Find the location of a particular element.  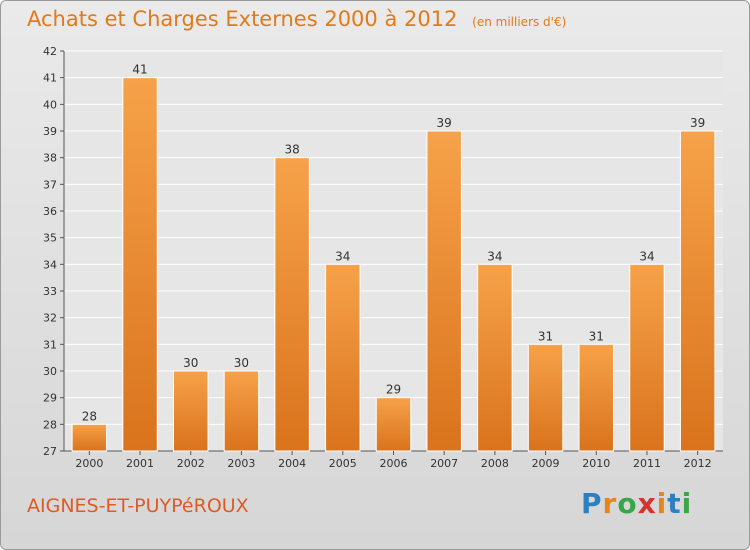

data-label: 28 is located at coordinates (89, 416).